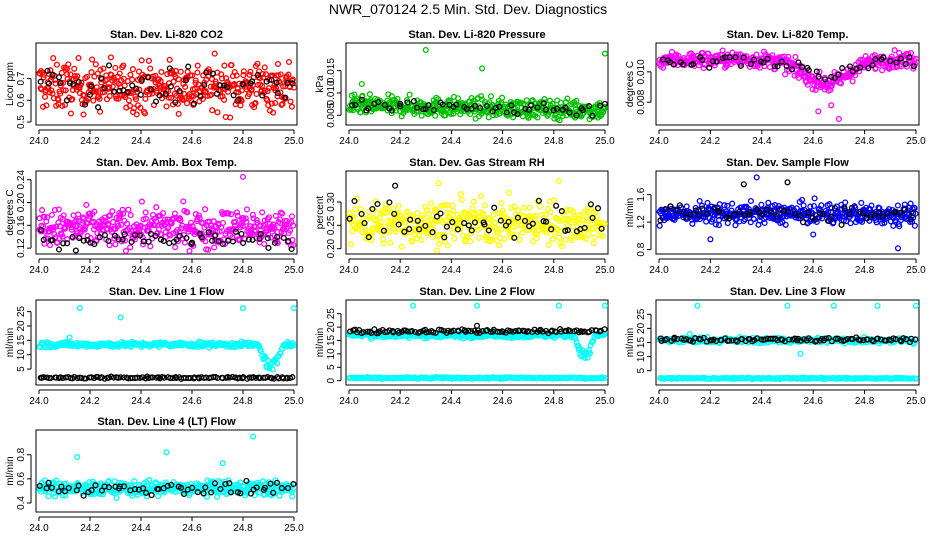  I want to click on plot-frame, so click(166, 342).